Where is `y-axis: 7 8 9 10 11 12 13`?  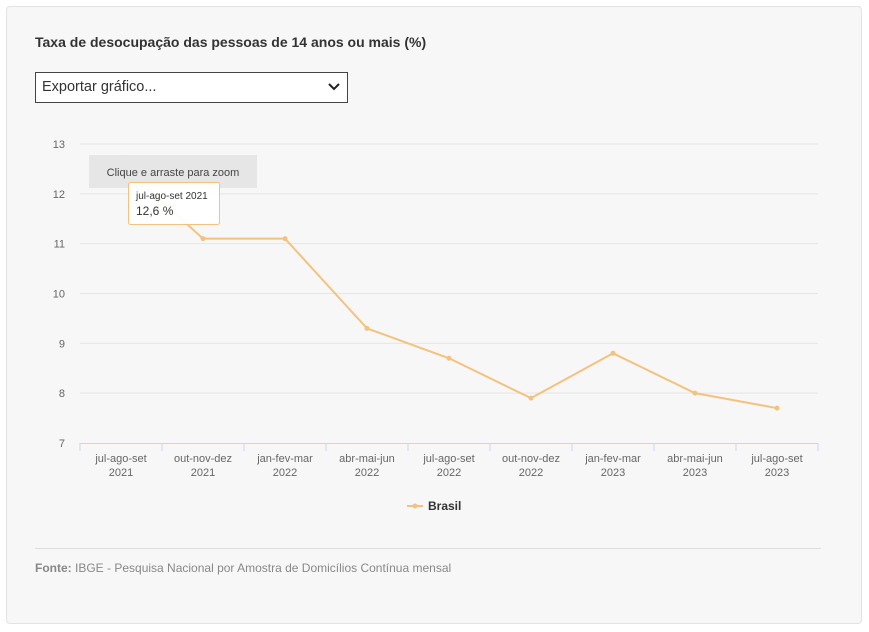 y-axis: 7 8 9 10 11 12 13 is located at coordinates (59, 294).